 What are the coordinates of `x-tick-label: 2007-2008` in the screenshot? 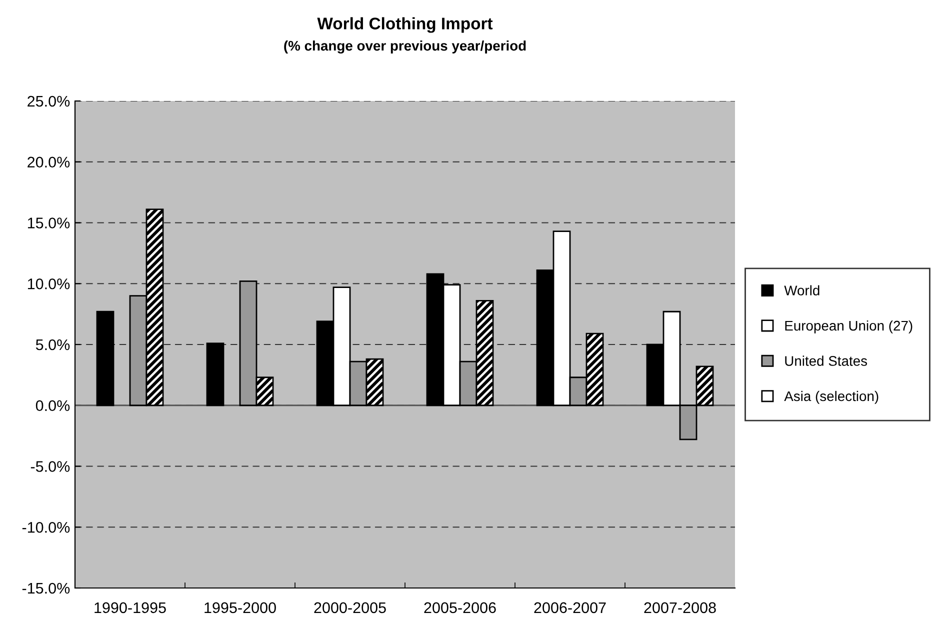 It's located at (680, 608).